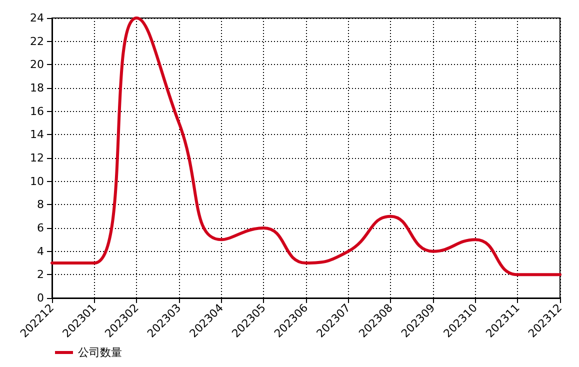  Describe the element at coordinates (40, 205) in the screenshot. I see `y-tick-label: 8` at that location.